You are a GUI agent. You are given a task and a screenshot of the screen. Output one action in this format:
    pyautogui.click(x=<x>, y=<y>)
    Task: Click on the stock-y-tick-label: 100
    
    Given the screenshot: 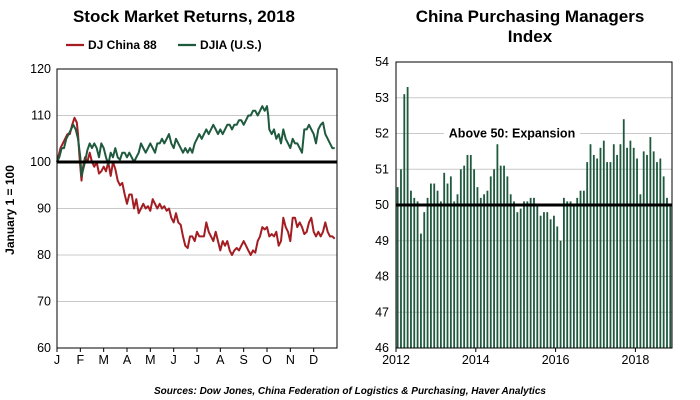 What is the action you would take?
    pyautogui.click(x=40, y=162)
    